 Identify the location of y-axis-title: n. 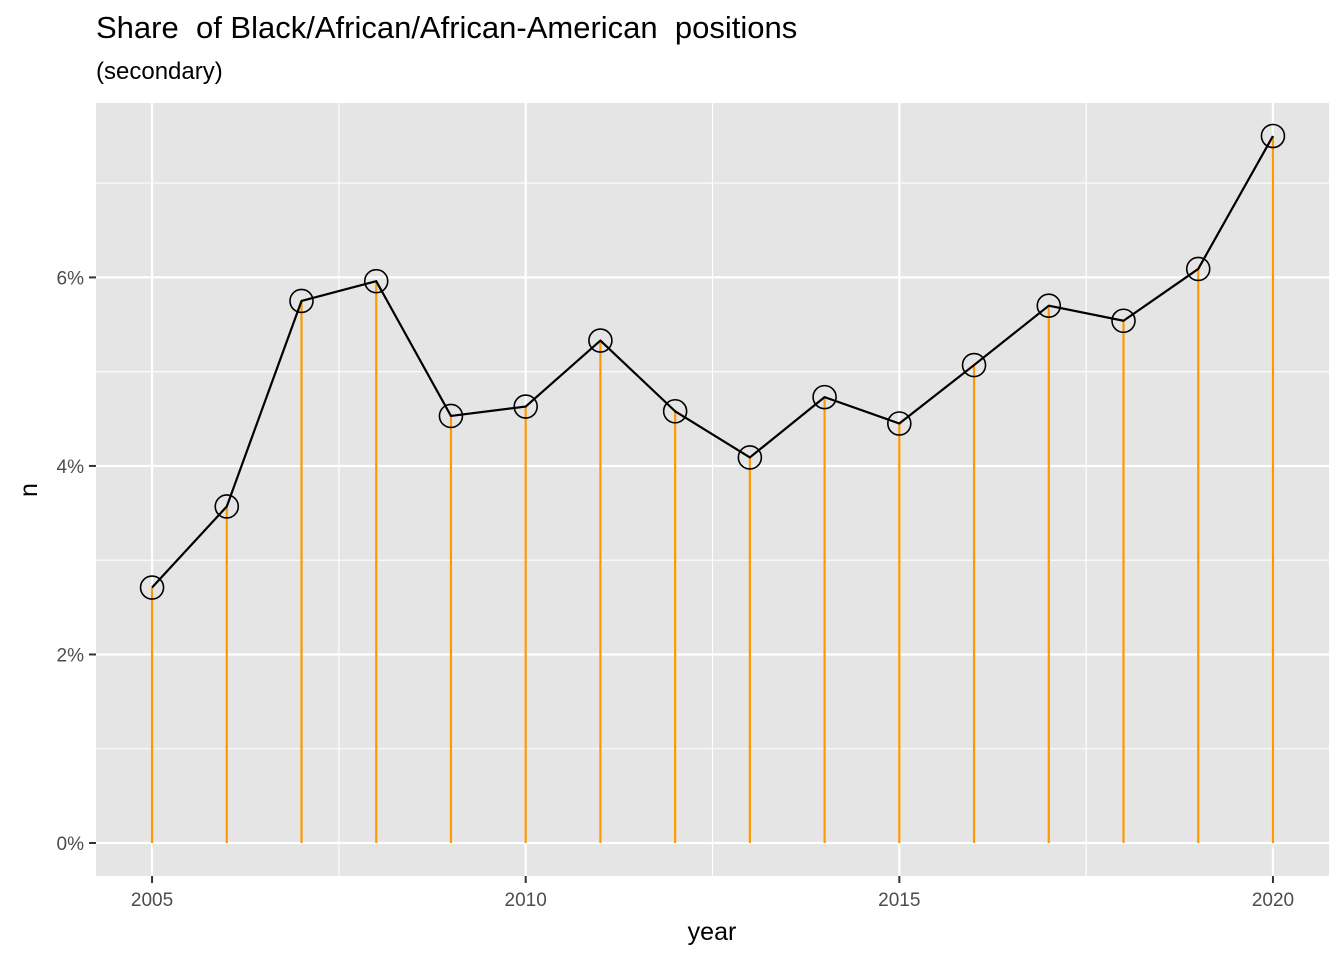
(29, 490).